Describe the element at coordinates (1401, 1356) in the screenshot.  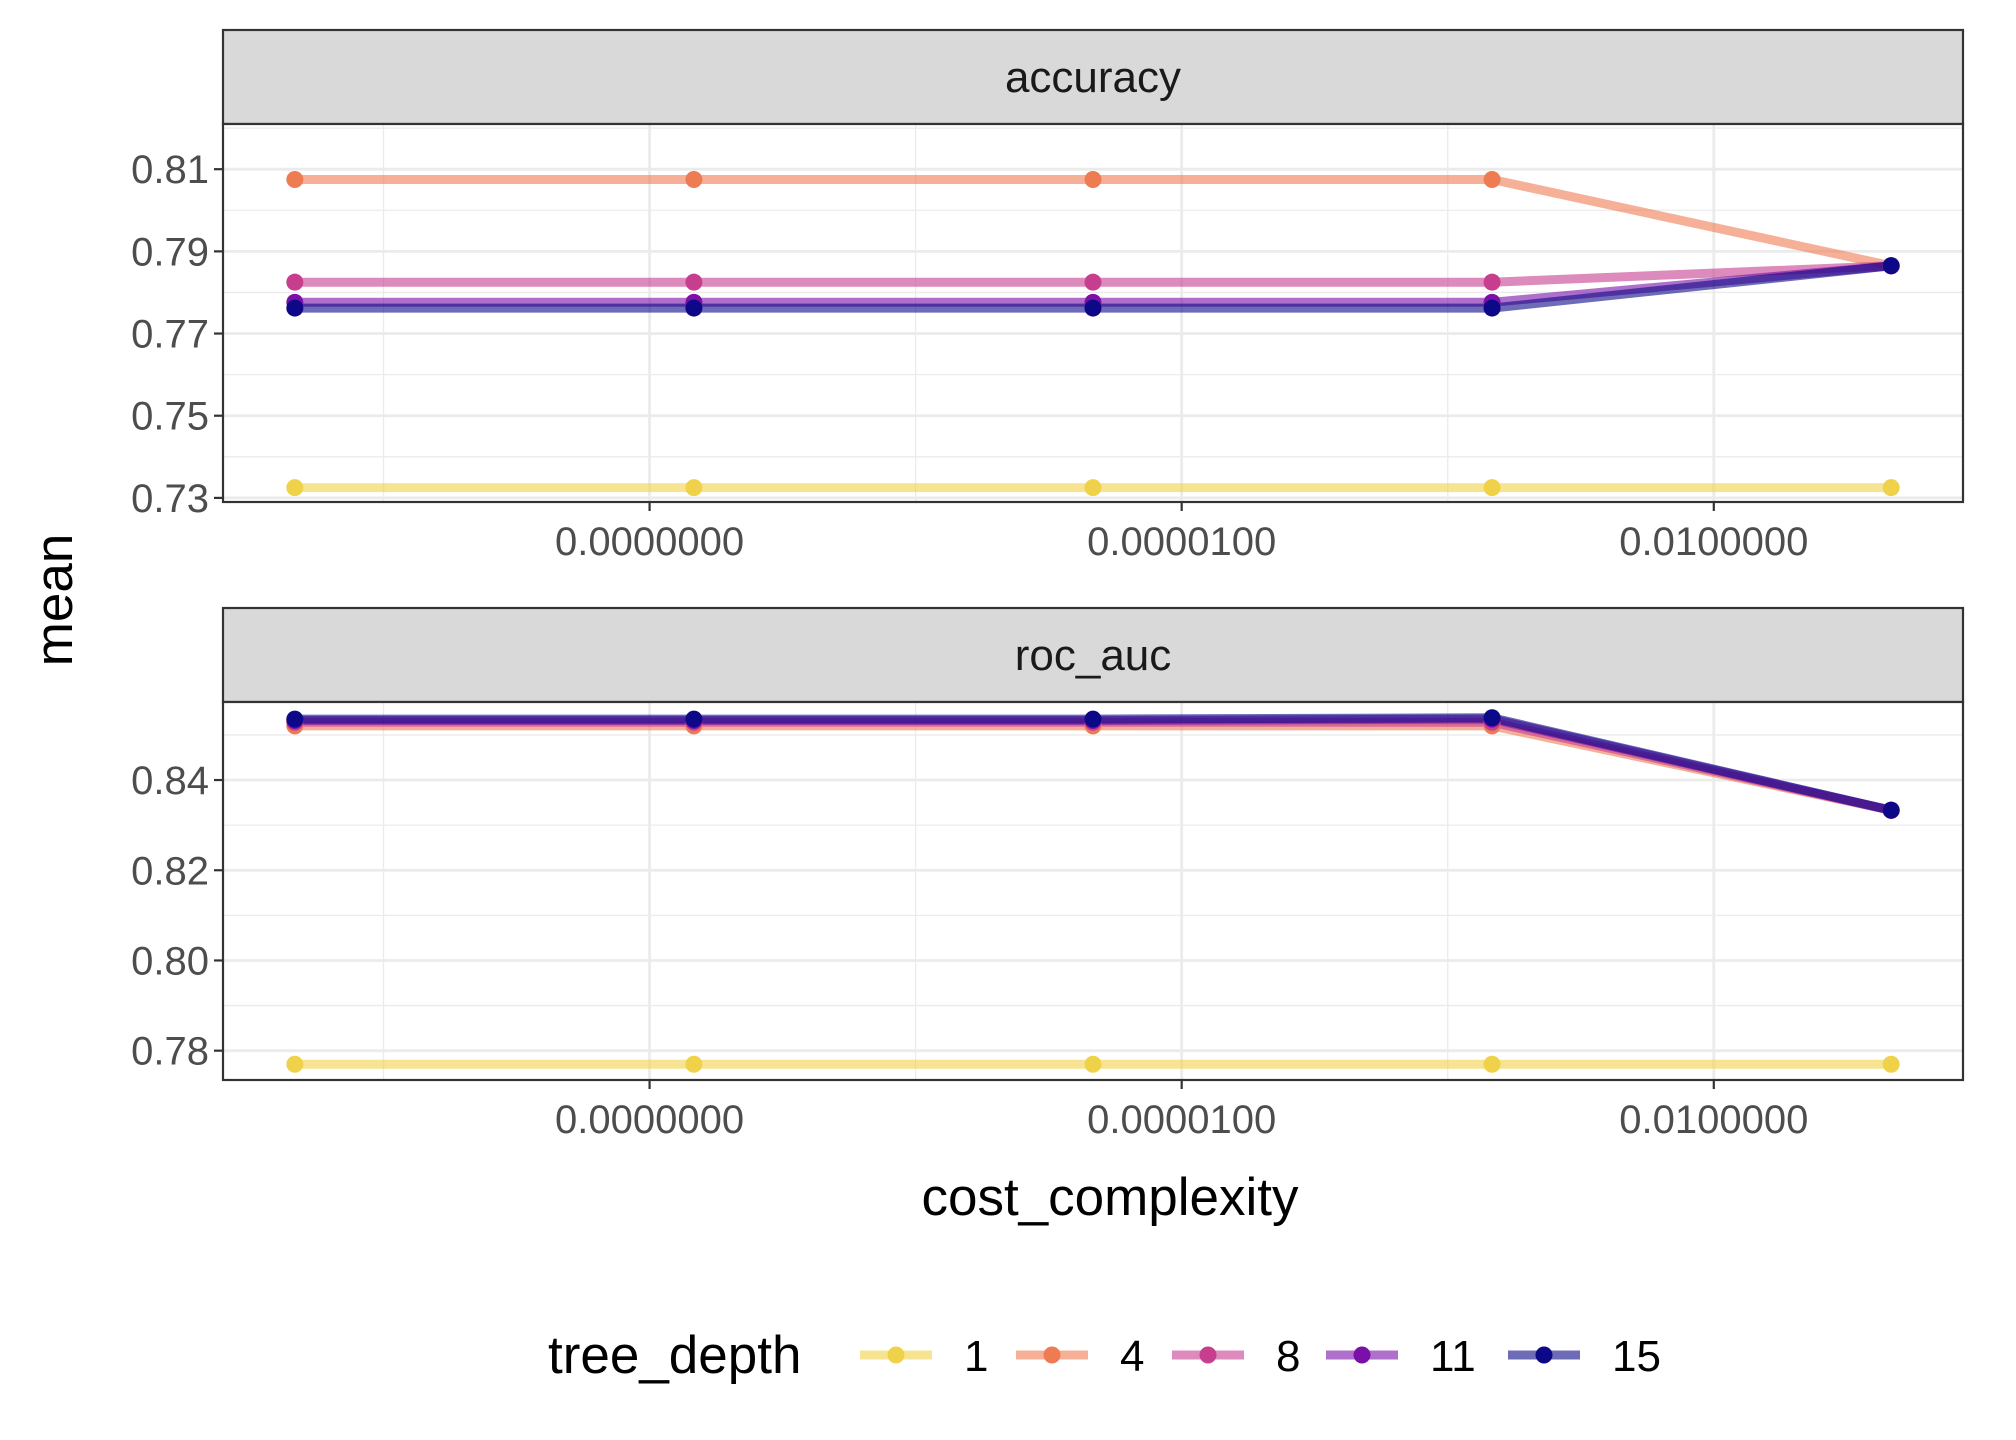
I see `legend-item-11: 11` at that location.